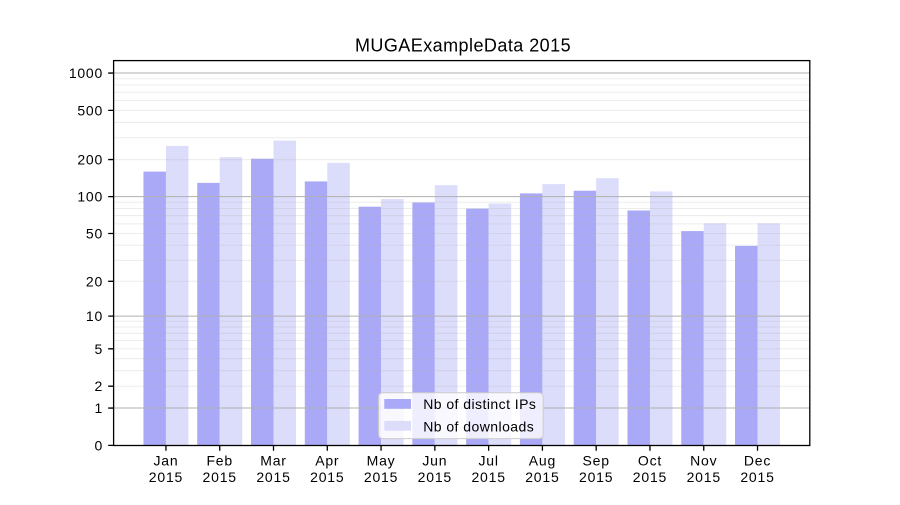 The width and height of the screenshot is (900, 505). What do you see at coordinates (98, 349) in the screenshot?
I see `svg-text: 5` at bounding box center [98, 349].